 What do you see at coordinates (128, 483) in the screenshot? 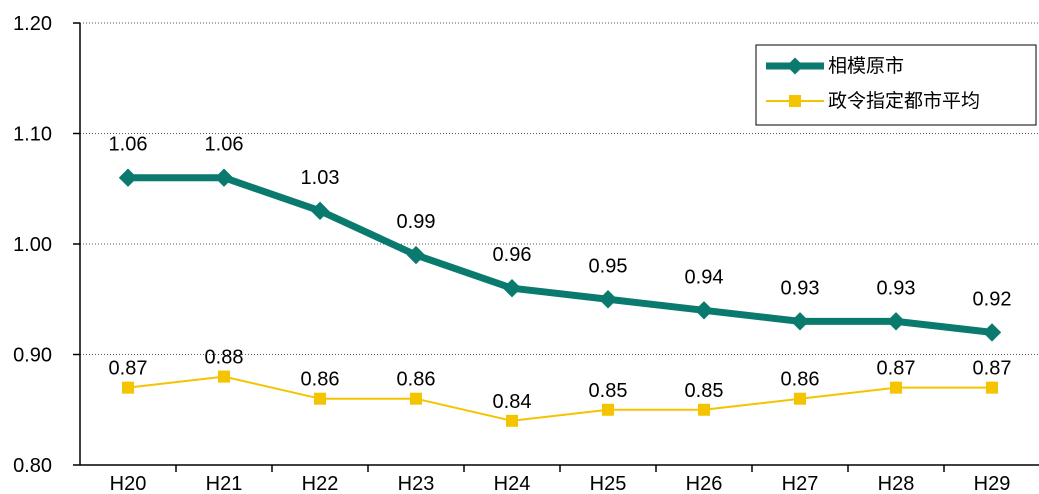
I see `x-tick-label: H20` at bounding box center [128, 483].